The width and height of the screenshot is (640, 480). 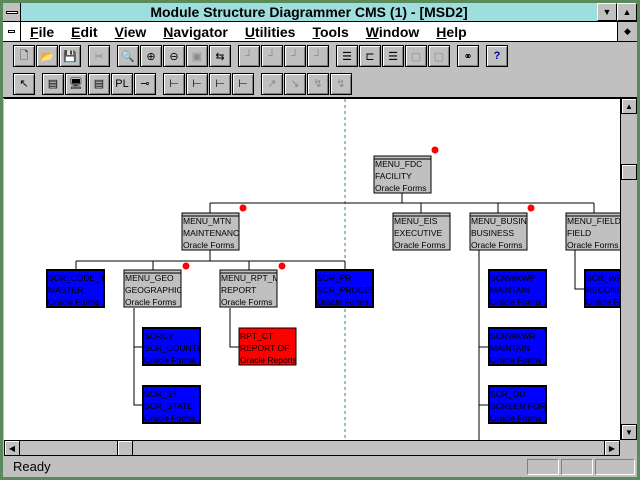 What do you see at coordinates (197, 56) in the screenshot?
I see `zoom-fit-button: ▣` at bounding box center [197, 56].